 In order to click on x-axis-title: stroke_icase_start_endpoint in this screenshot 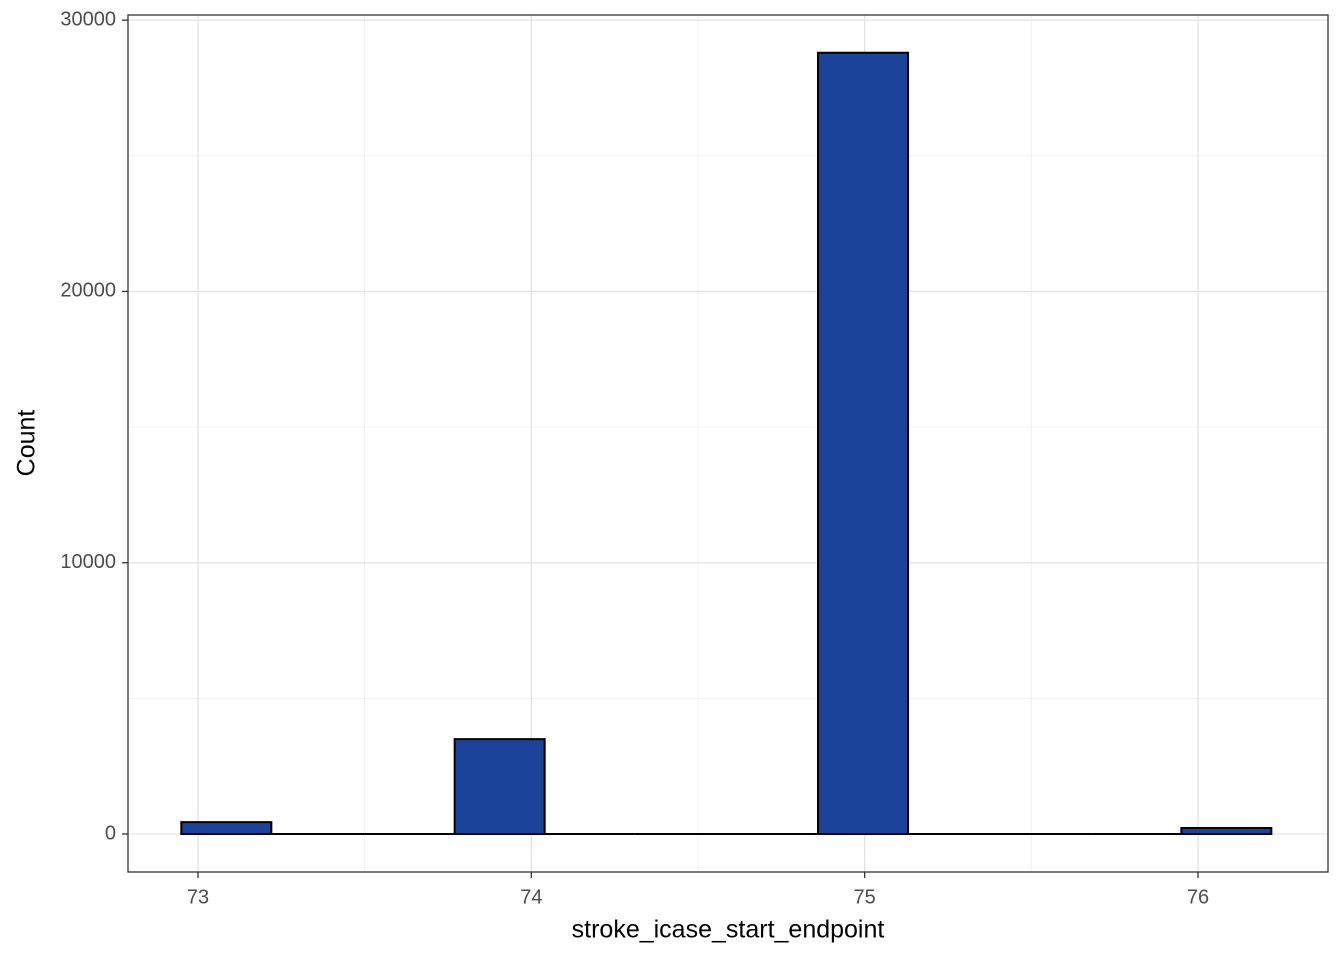, I will do `click(728, 930)`.